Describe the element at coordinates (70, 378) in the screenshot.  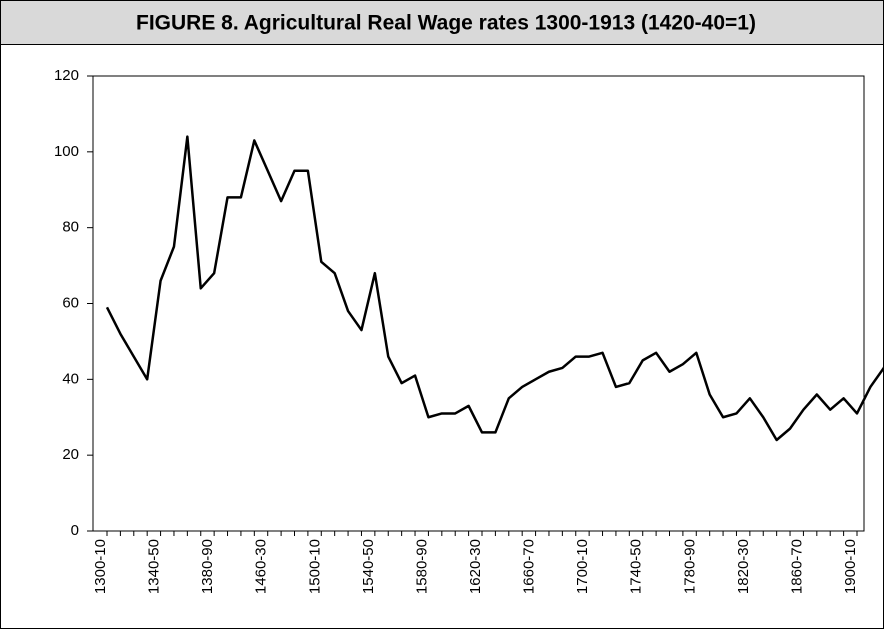
I see `y-tick-label: 40` at that location.